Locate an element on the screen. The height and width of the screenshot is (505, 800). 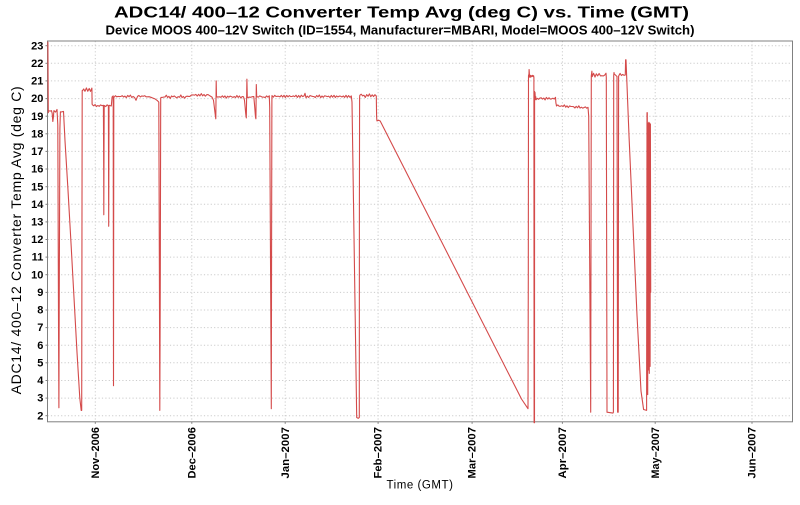
svg-text: May–2007 is located at coordinates (656, 453).